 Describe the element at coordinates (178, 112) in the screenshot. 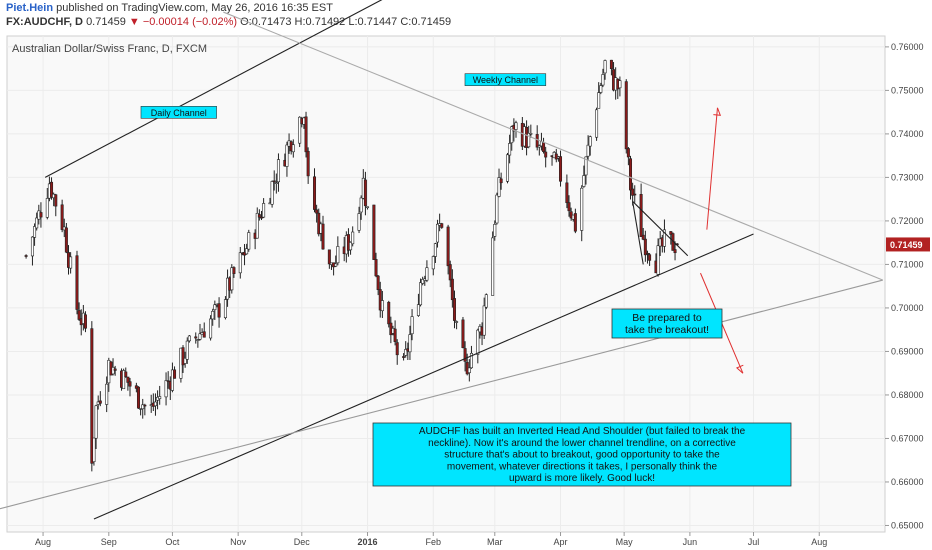

I see `daily-channel-label-box` at that location.